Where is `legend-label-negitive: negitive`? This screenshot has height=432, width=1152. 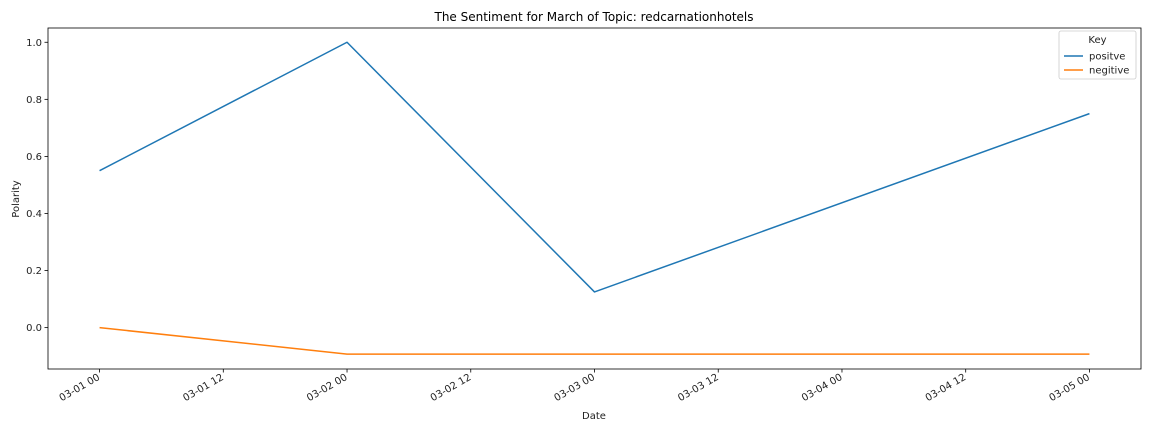
legend-label-negitive: negitive is located at coordinates (1109, 71).